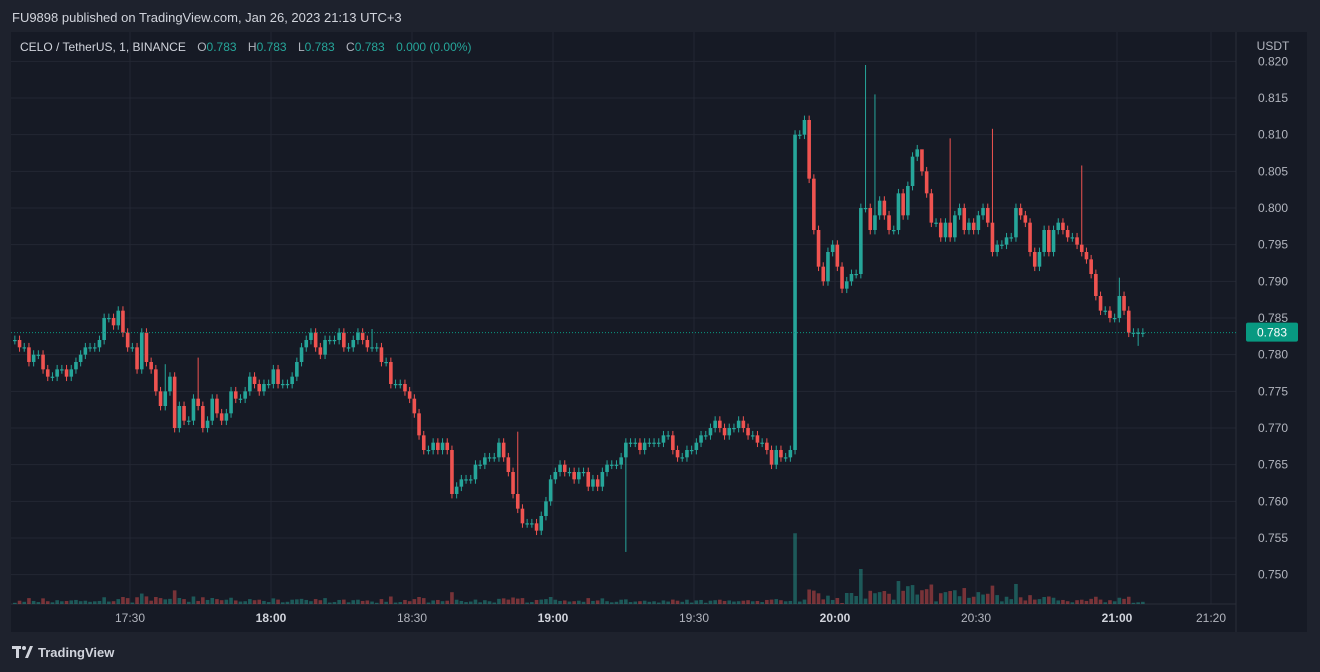  I want to click on price-tick-label: 0.790, so click(1273, 281).